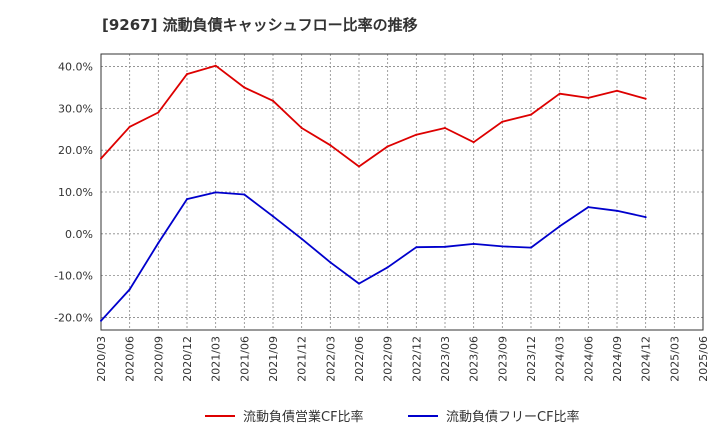 The width and height of the screenshot is (720, 440). What do you see at coordinates (560, 359) in the screenshot?
I see `x-tick-label: 2024/03` at bounding box center [560, 359].